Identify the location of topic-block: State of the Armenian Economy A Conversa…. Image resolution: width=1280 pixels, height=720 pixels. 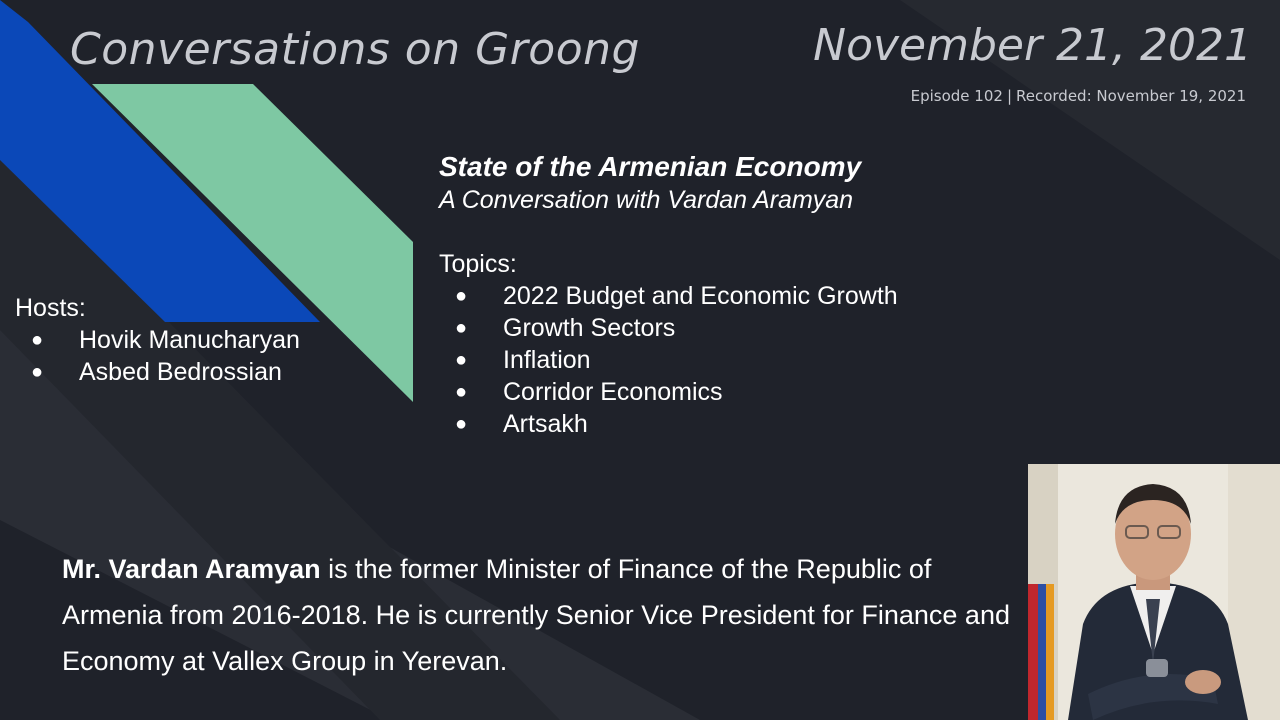
(668, 295).